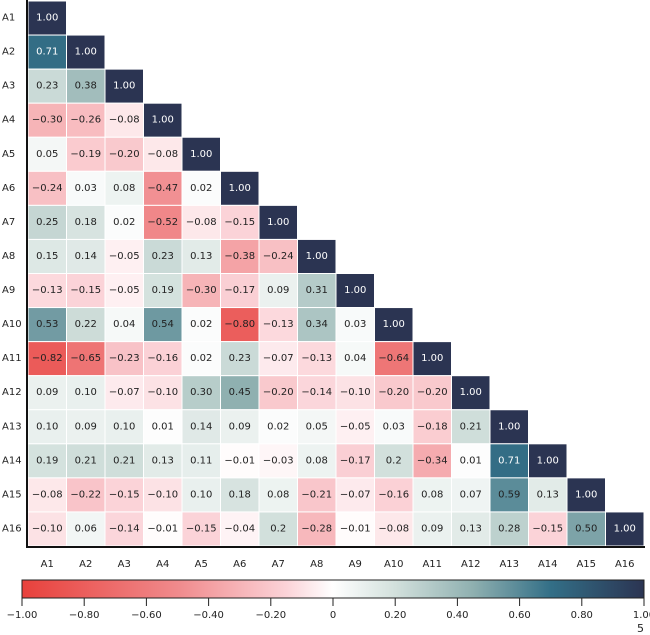  I want to click on cell-value-label: −0.13, so click(278, 324).